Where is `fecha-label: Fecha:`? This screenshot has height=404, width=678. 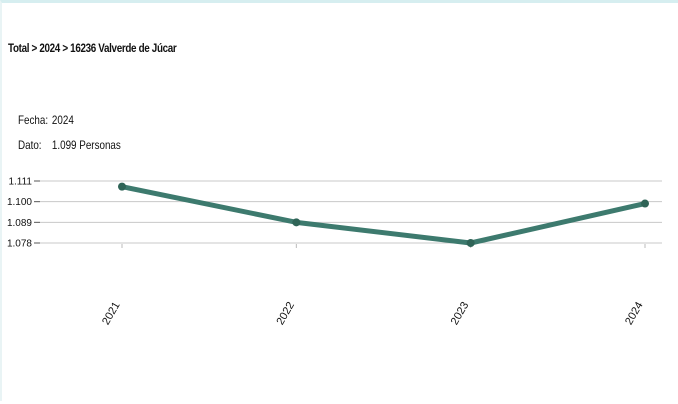
fecha-label: Fecha: is located at coordinates (33, 120).